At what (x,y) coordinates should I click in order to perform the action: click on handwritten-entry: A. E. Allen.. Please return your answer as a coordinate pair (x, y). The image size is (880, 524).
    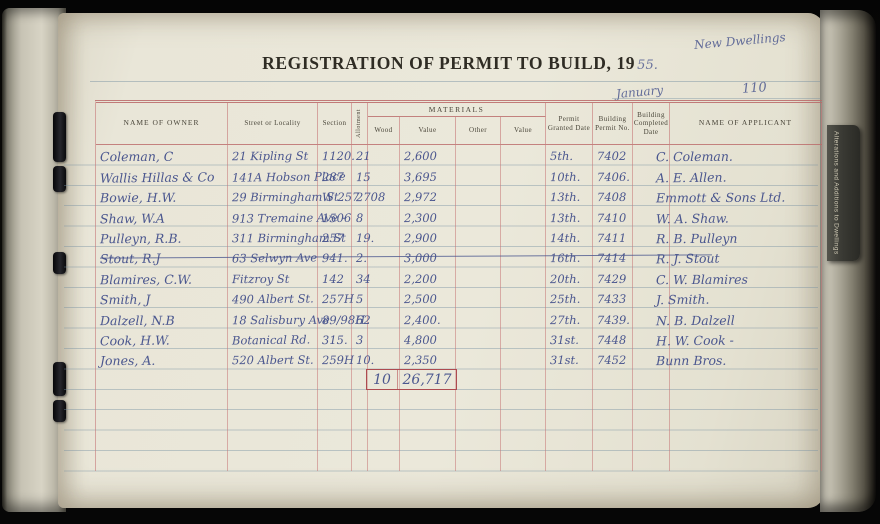
    Looking at the image, I should click on (691, 177).